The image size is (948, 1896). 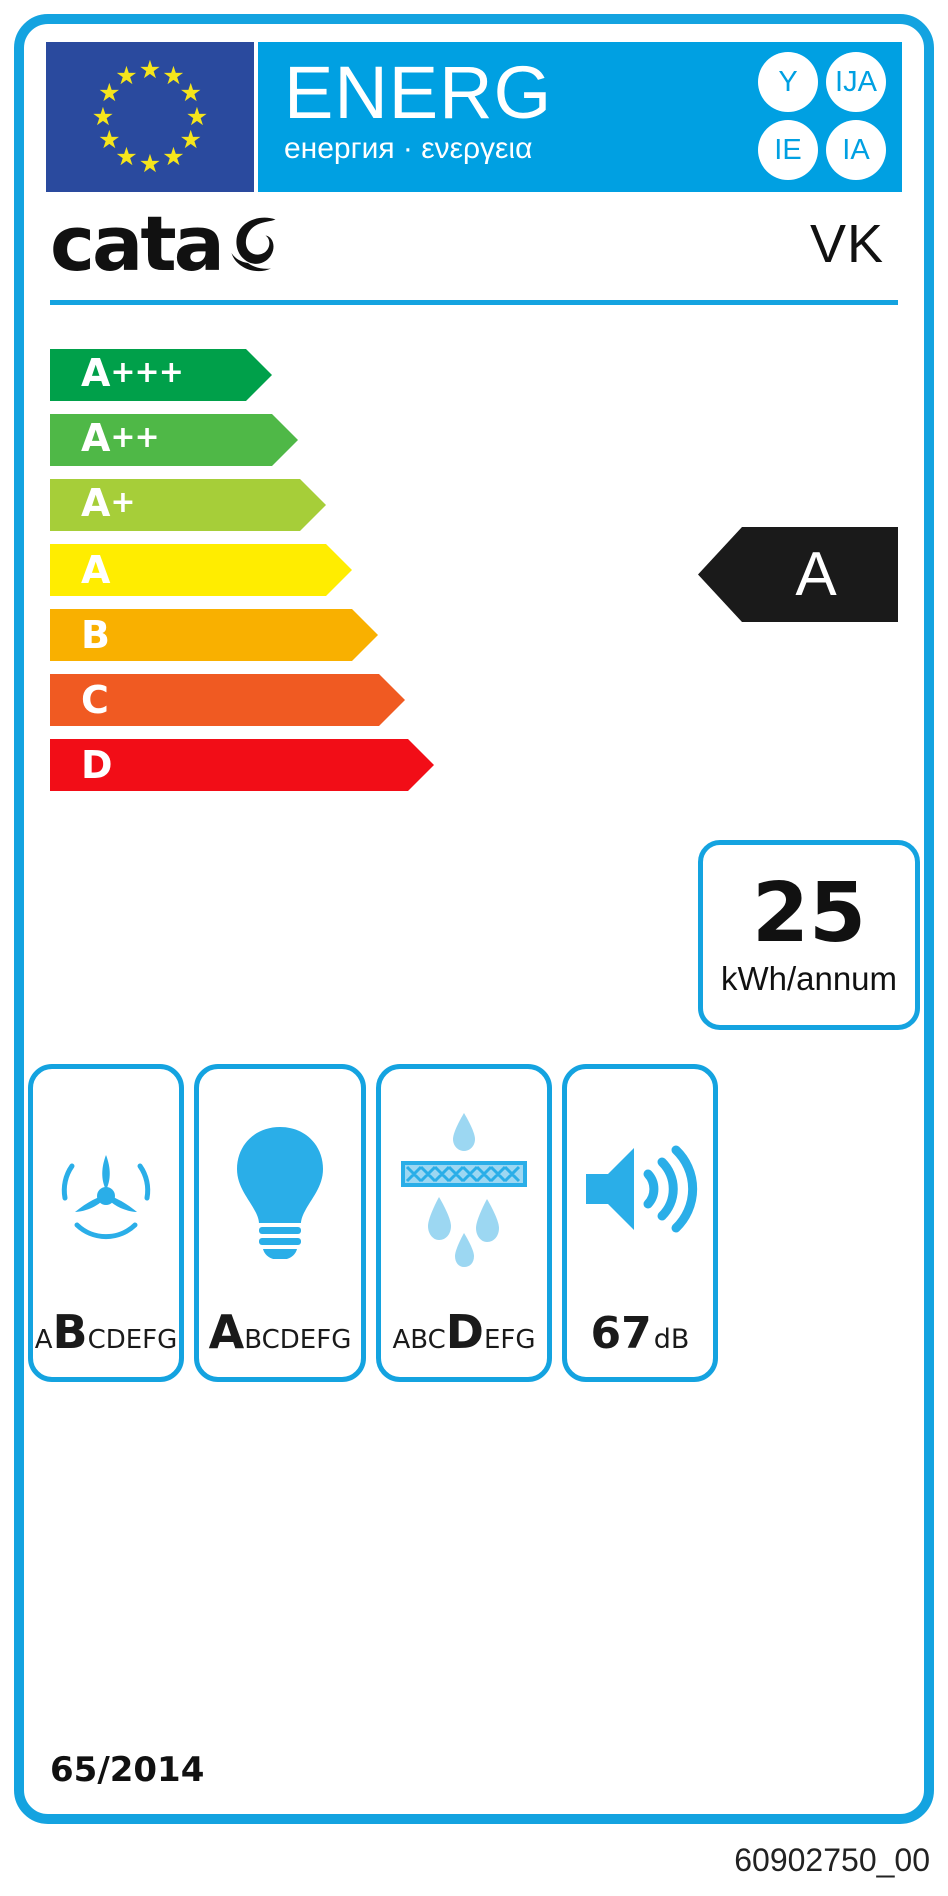 I want to click on regulation-reference: 65/2014, so click(x=127, y=1770).